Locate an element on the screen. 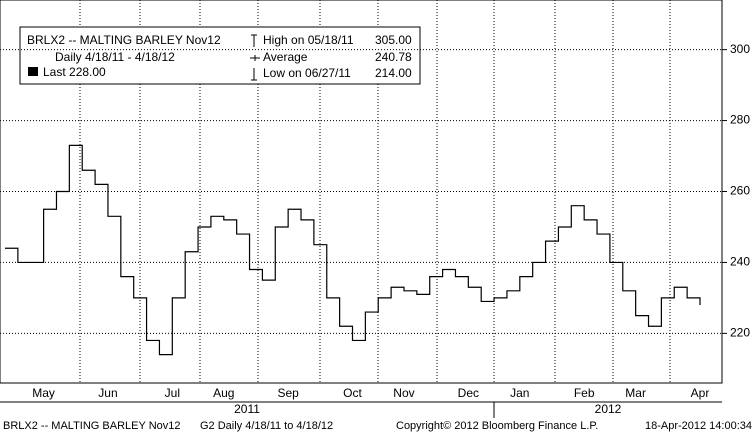  year-label: 2011 is located at coordinates (247, 409).